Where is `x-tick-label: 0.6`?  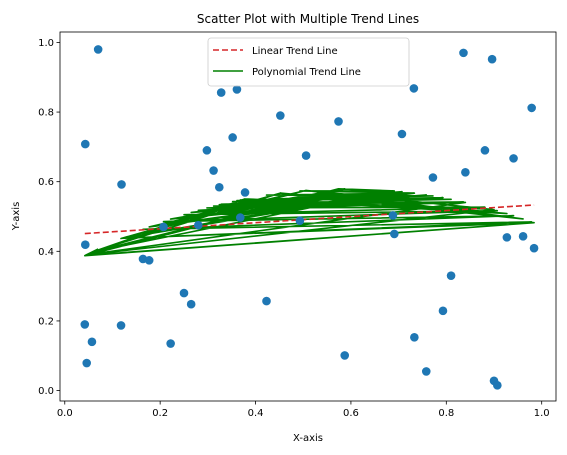 x-tick-label: 0.6 is located at coordinates (351, 413).